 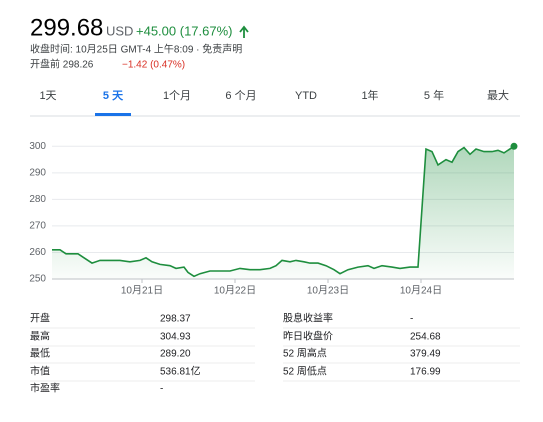 I want to click on stat-label: 市盈率, so click(x=45, y=388).